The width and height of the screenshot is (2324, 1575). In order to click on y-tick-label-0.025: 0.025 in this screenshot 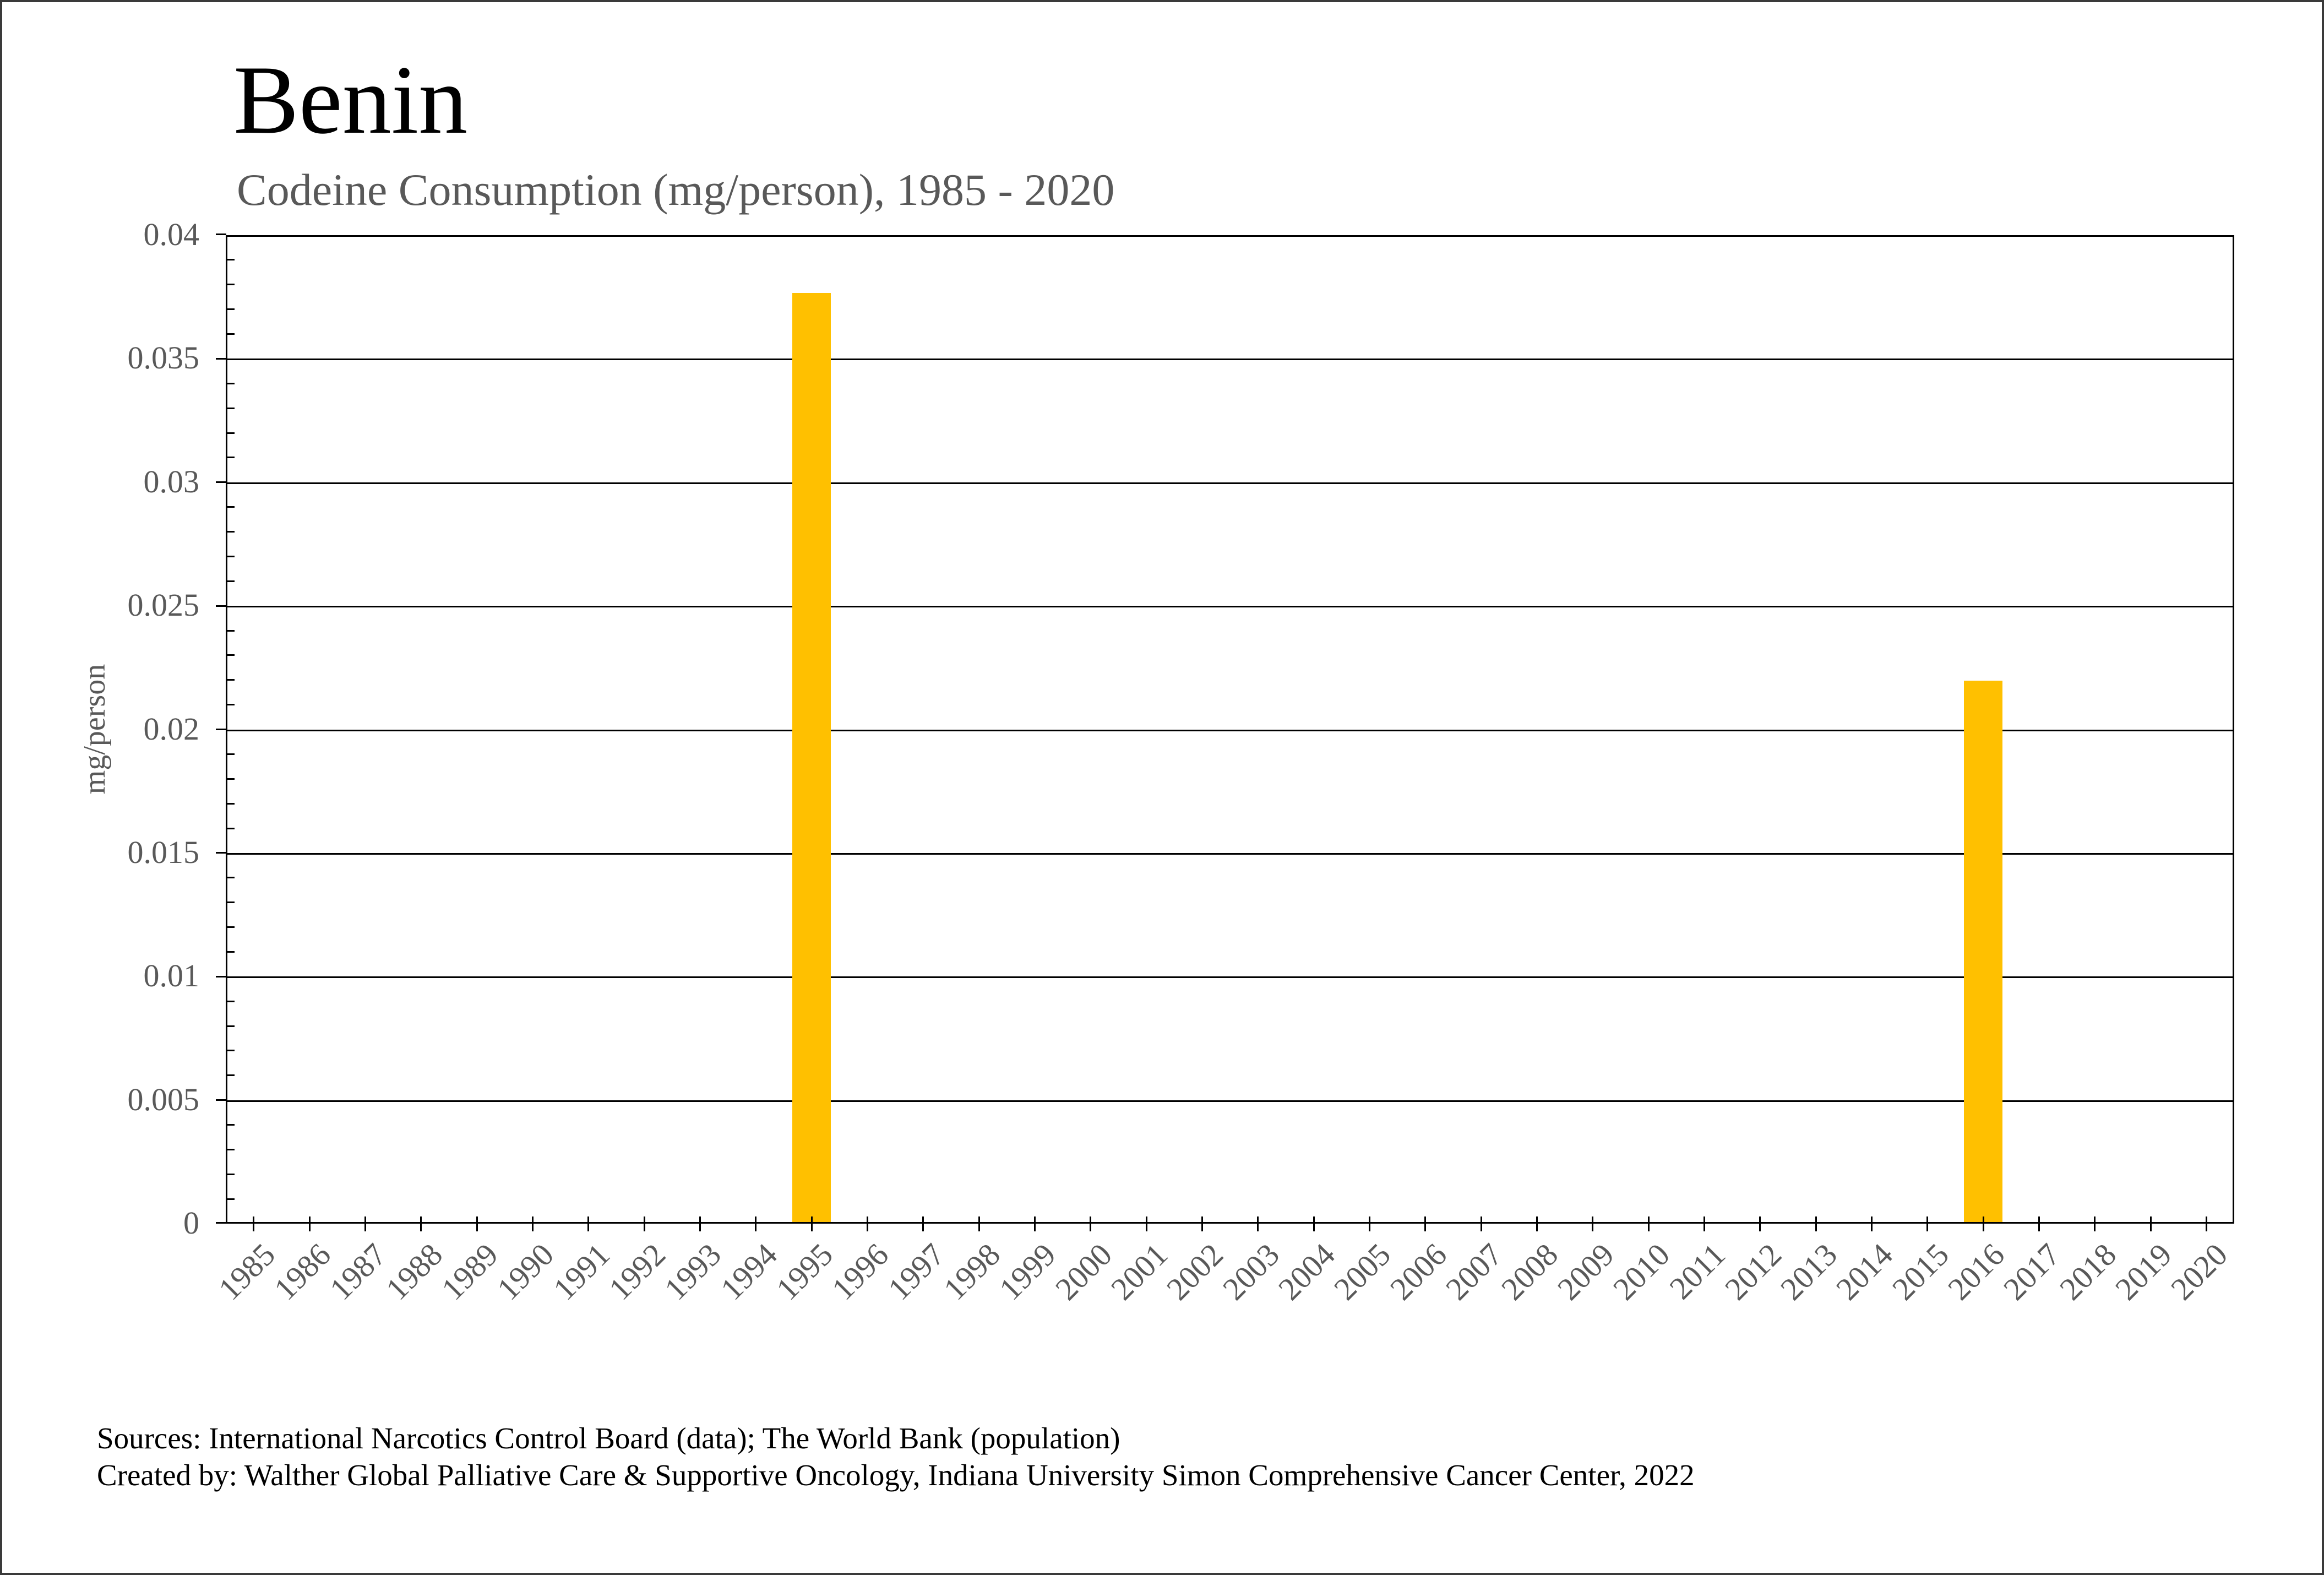, I will do `click(163, 604)`.